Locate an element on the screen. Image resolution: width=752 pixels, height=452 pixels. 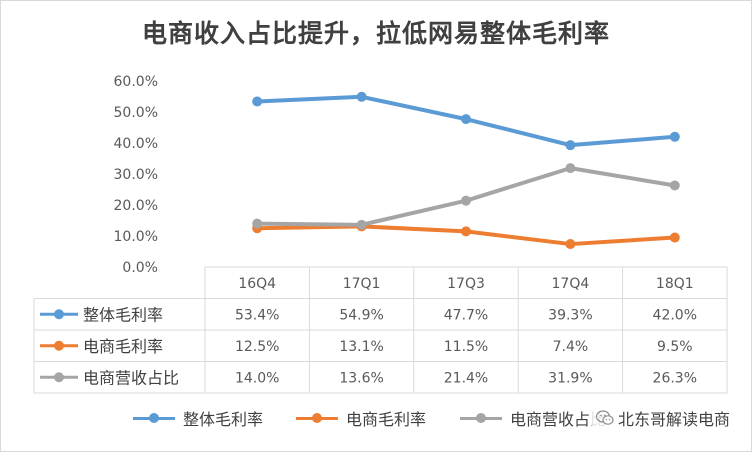
table-value-cell: 47.7% is located at coordinates (466, 315).